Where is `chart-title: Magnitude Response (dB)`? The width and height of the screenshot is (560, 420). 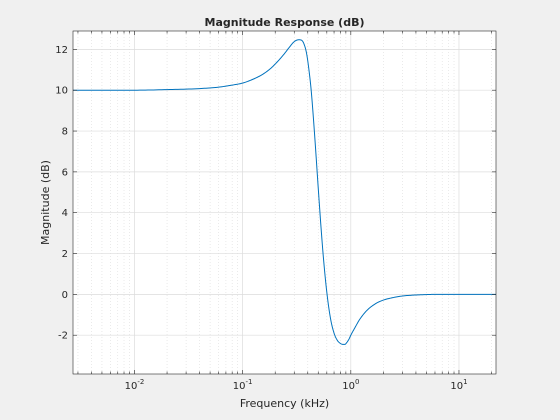 chart-title: Magnitude Response (dB) is located at coordinates (285, 22).